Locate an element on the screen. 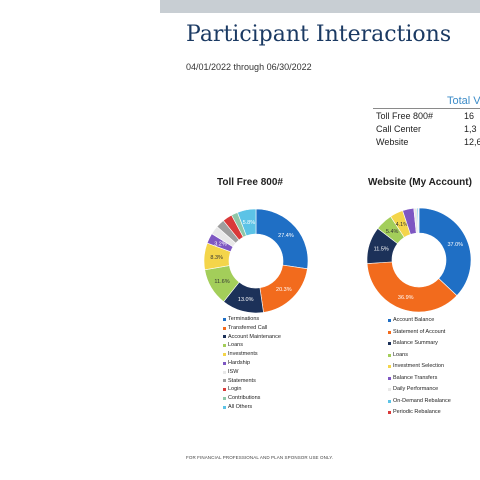  legend-label: Investments is located at coordinates (243, 354).